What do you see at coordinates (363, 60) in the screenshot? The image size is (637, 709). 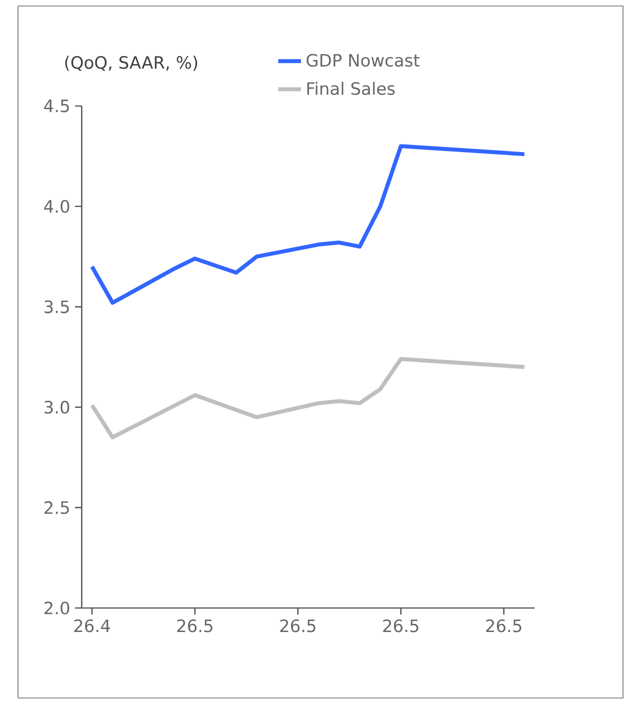 I see `legend-label: GDP Nowcast` at bounding box center [363, 60].